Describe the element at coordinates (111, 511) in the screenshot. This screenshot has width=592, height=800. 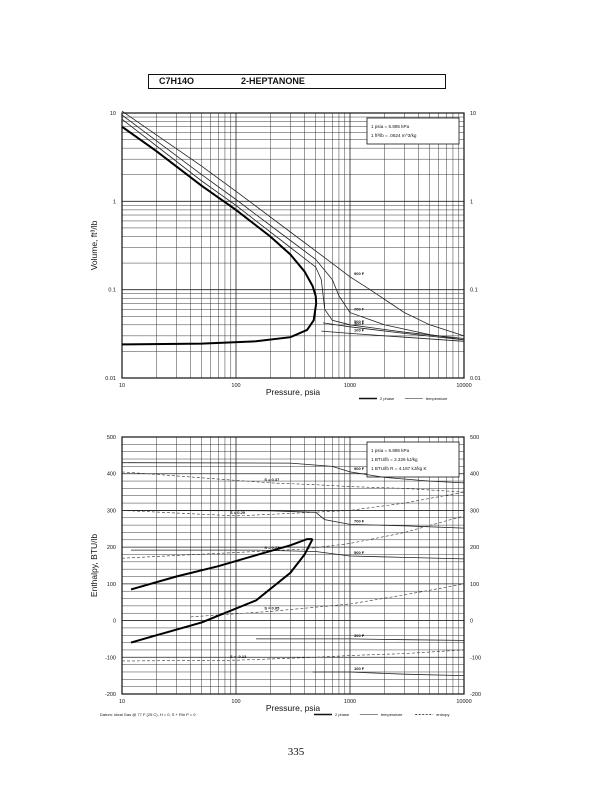
I see `y-tick-label-left: 300` at that location.